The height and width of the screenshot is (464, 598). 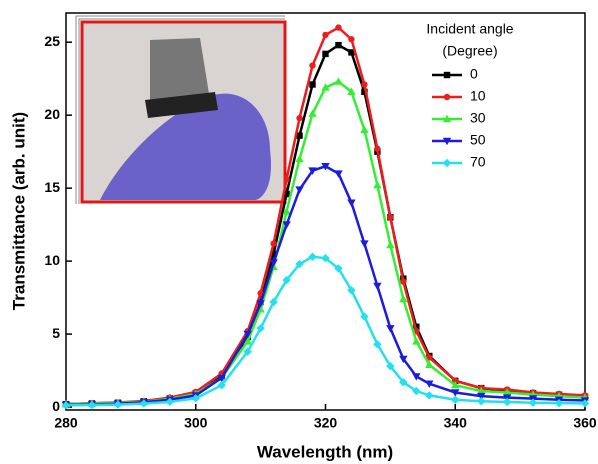 What do you see at coordinates (52, 187) in the screenshot?
I see `y-tick-label: 15` at bounding box center [52, 187].